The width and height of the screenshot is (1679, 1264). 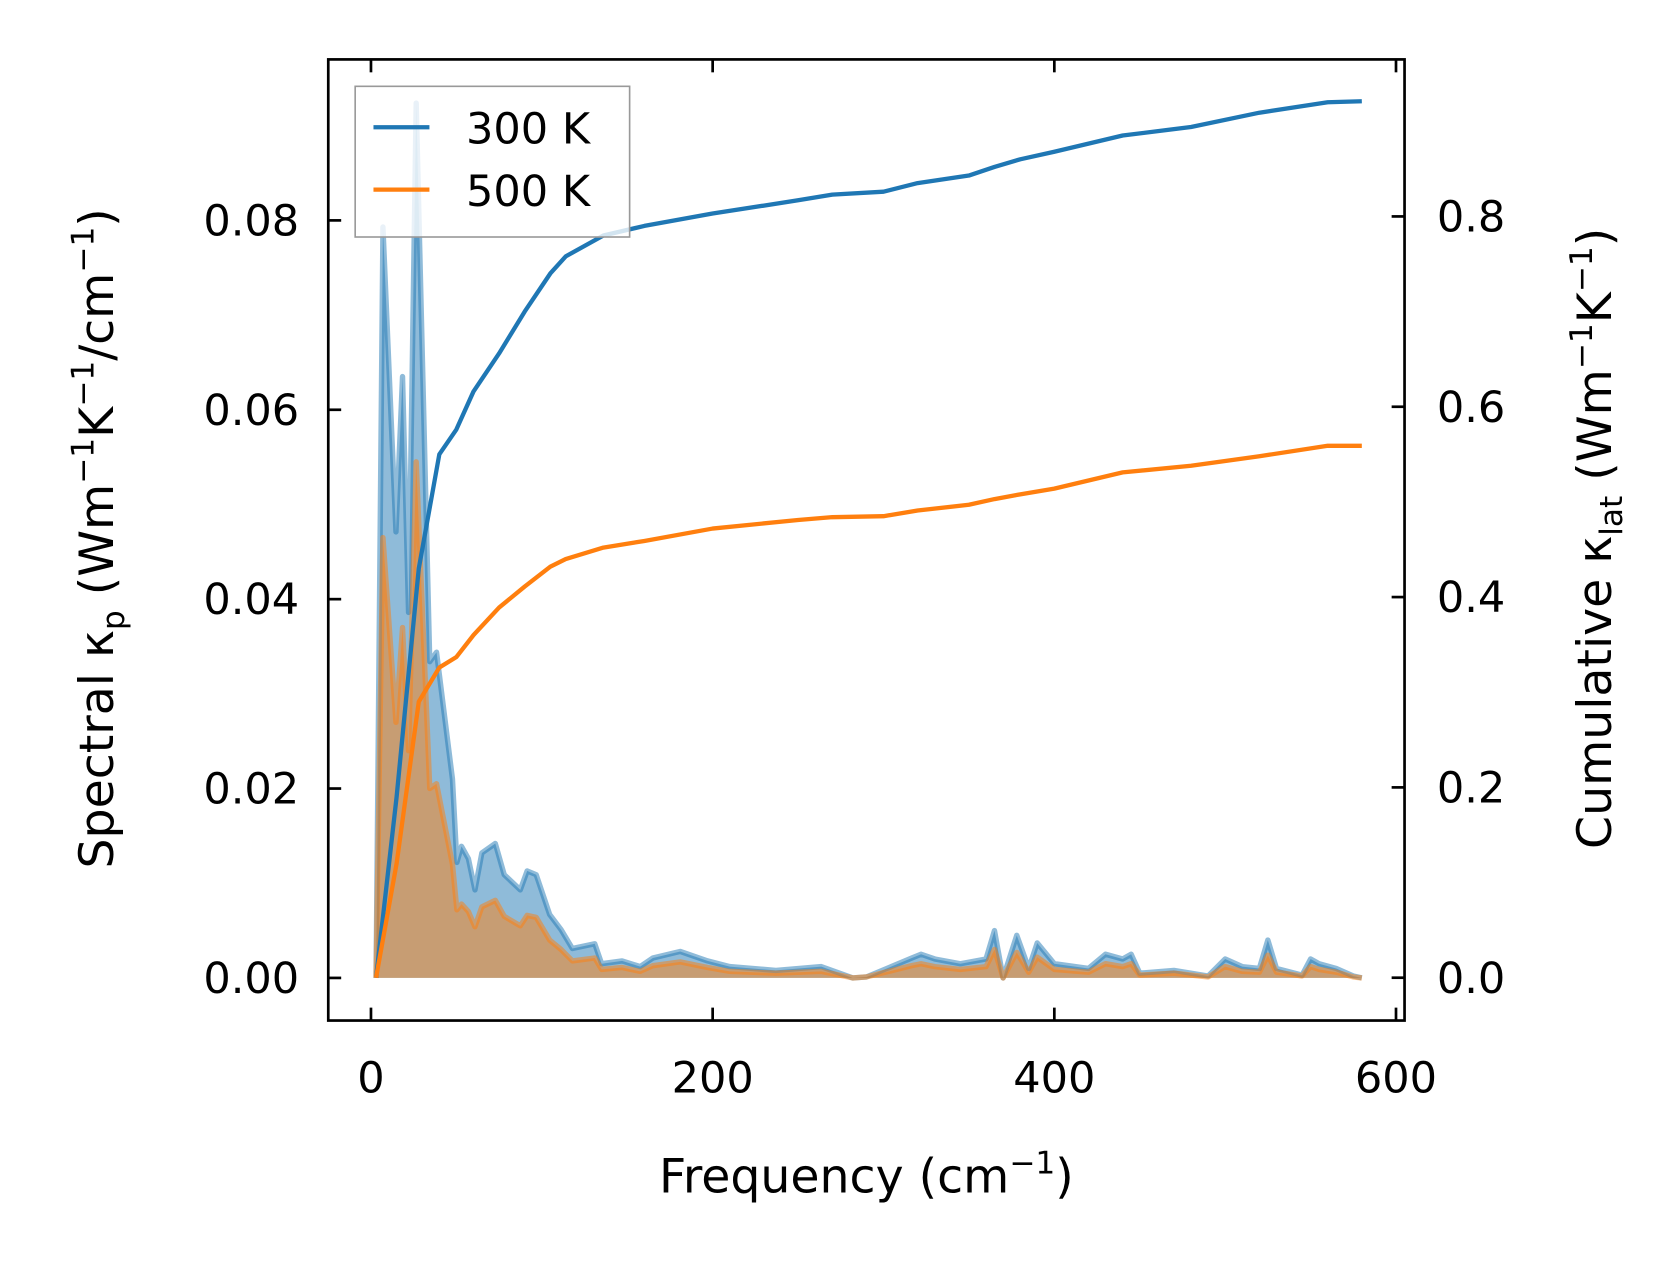 I want to click on y-right-tick-label: 0.6, so click(x=1471, y=408).